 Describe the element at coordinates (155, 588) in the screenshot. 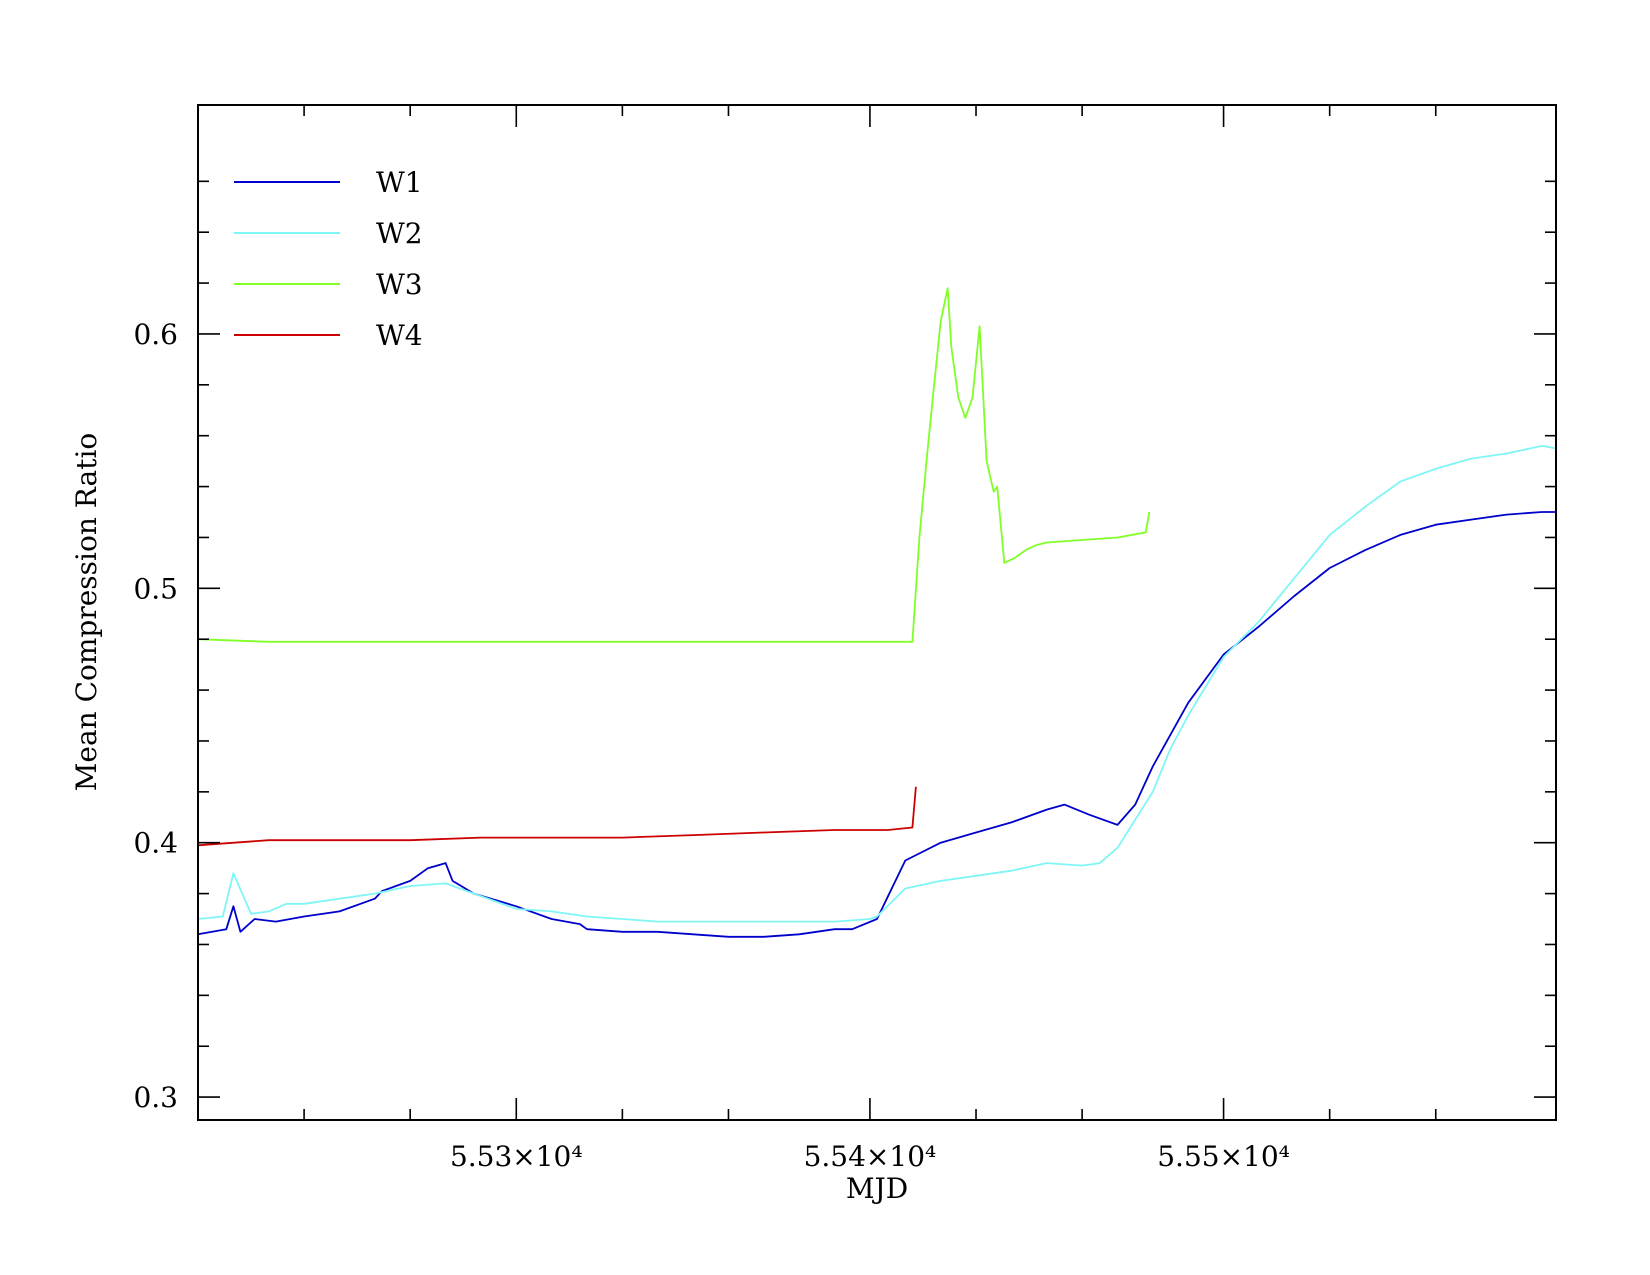

I see `y-tick-label: 0.5` at that location.